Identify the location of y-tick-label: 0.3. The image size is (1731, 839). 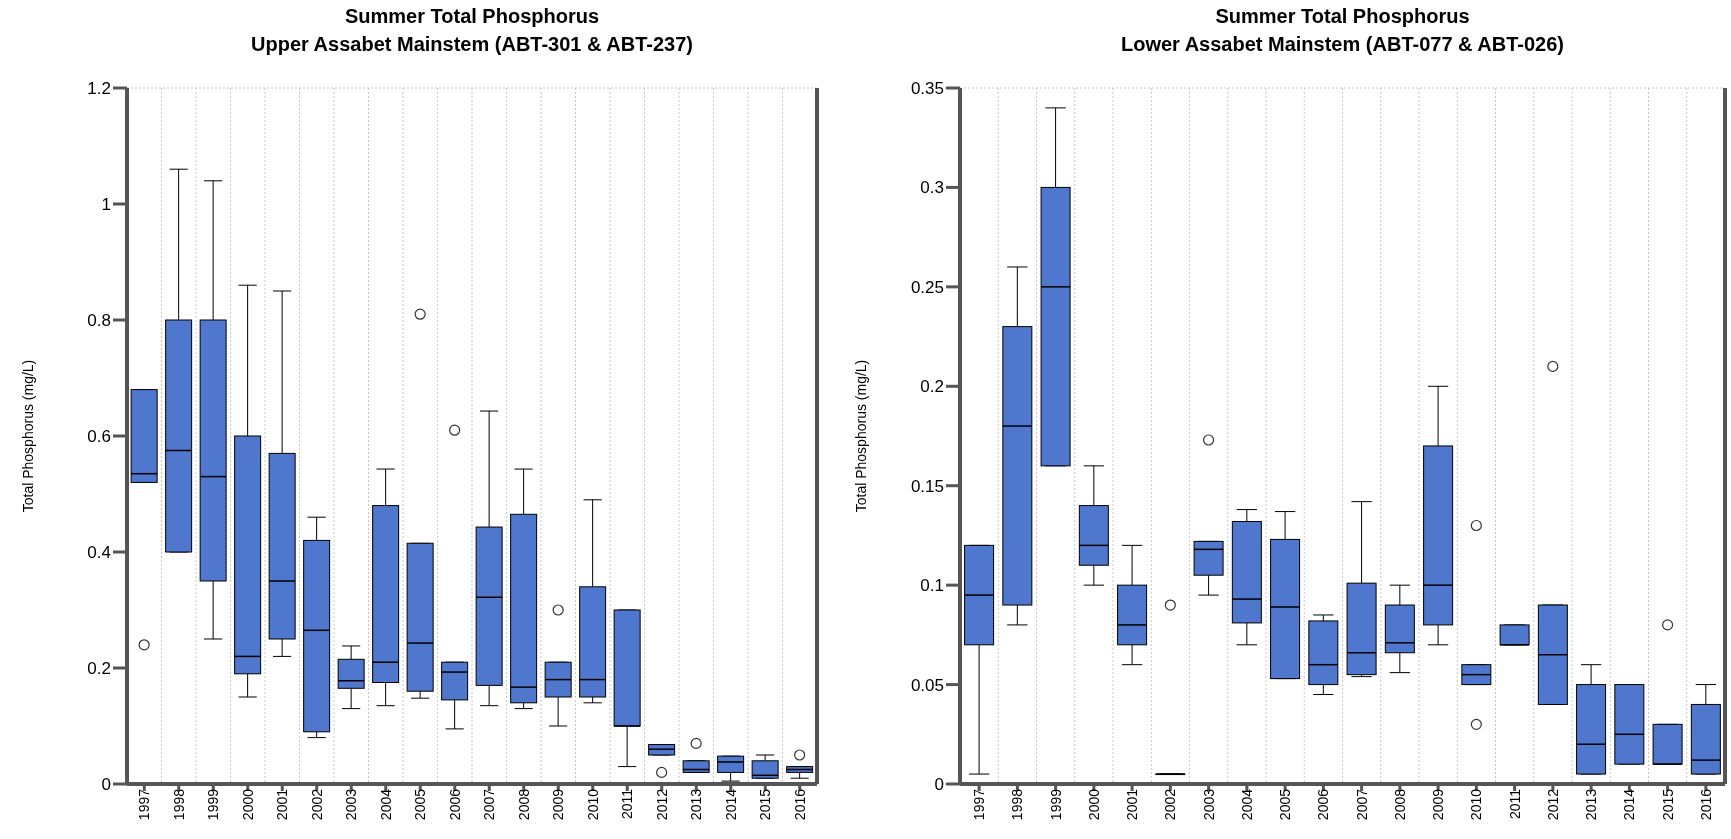
(932, 188).